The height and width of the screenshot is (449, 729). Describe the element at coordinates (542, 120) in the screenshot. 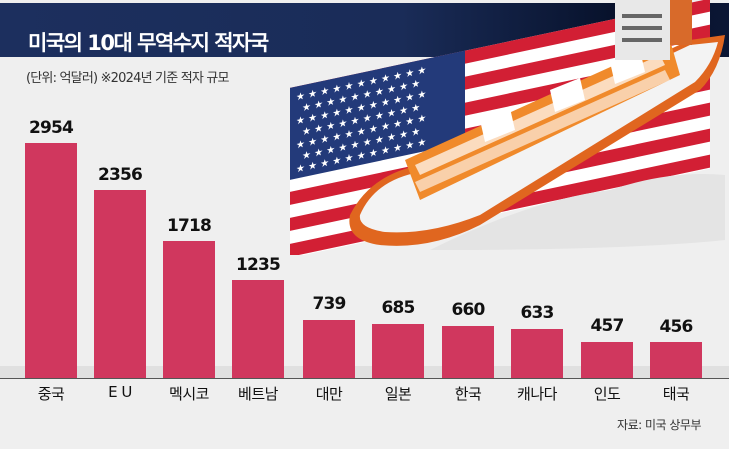

I see `containers` at that location.